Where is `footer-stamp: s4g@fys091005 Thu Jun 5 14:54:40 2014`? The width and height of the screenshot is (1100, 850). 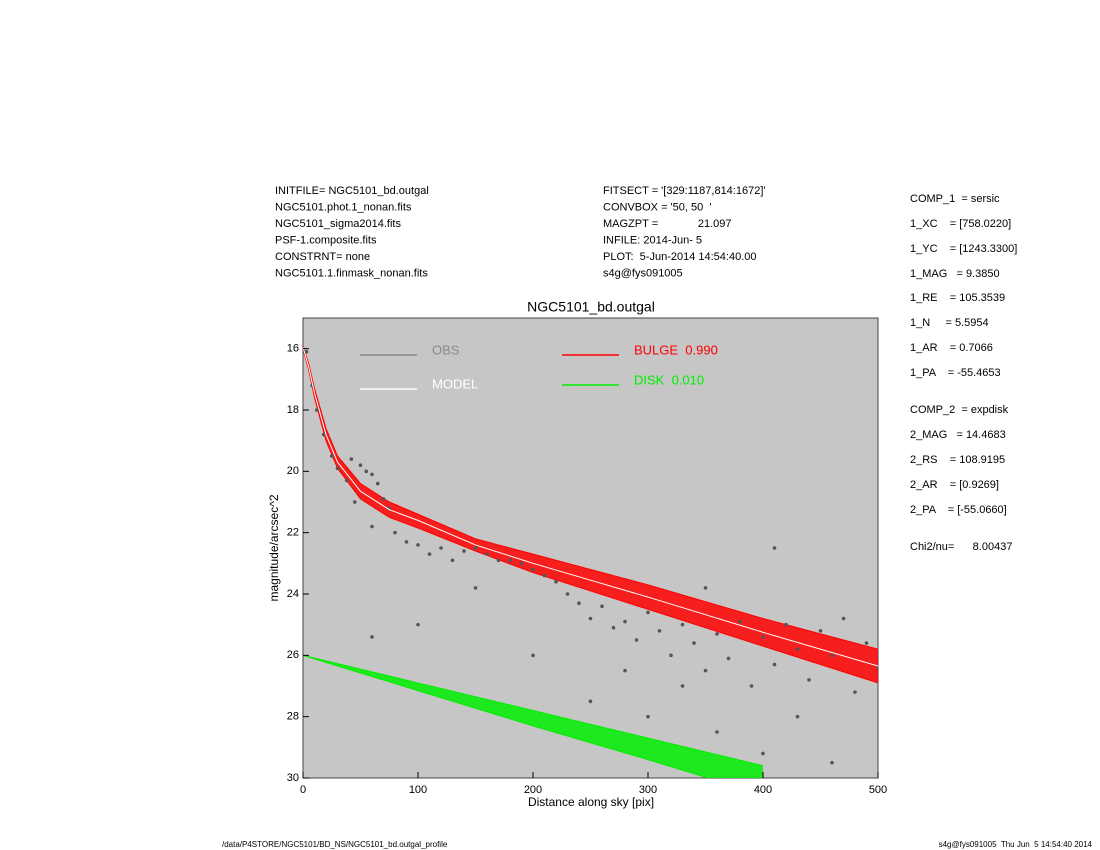
footer-stamp: s4g@fys091005 Thu Jun 5 14:54:40 2014 is located at coordinates (1016, 844).